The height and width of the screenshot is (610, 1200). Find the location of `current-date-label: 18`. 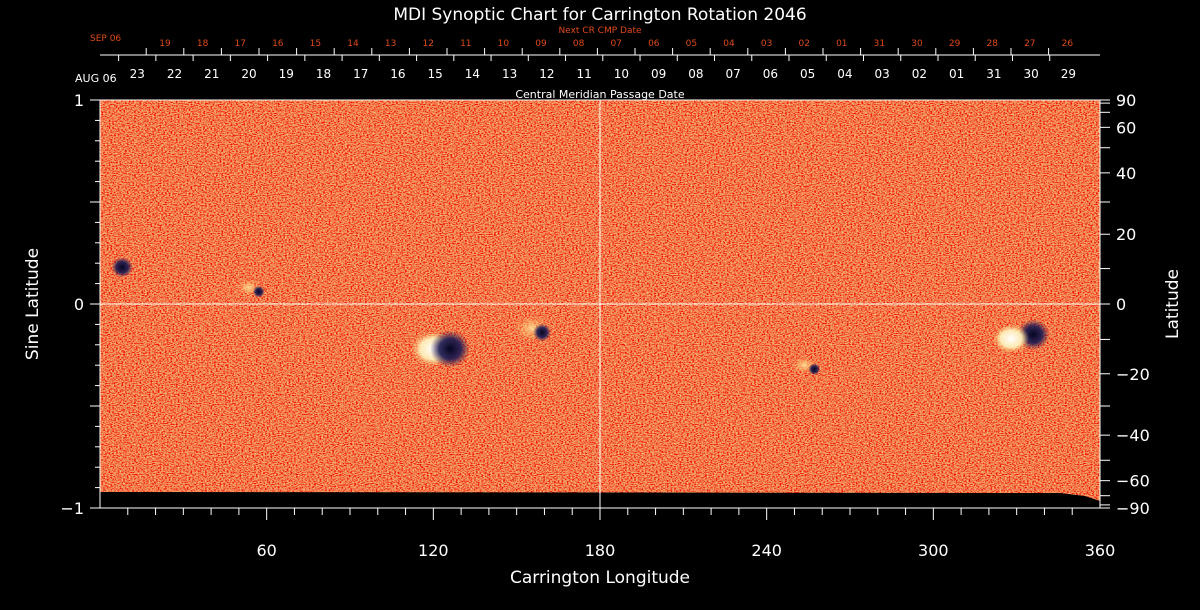

current-date-label: 18 is located at coordinates (323, 74).